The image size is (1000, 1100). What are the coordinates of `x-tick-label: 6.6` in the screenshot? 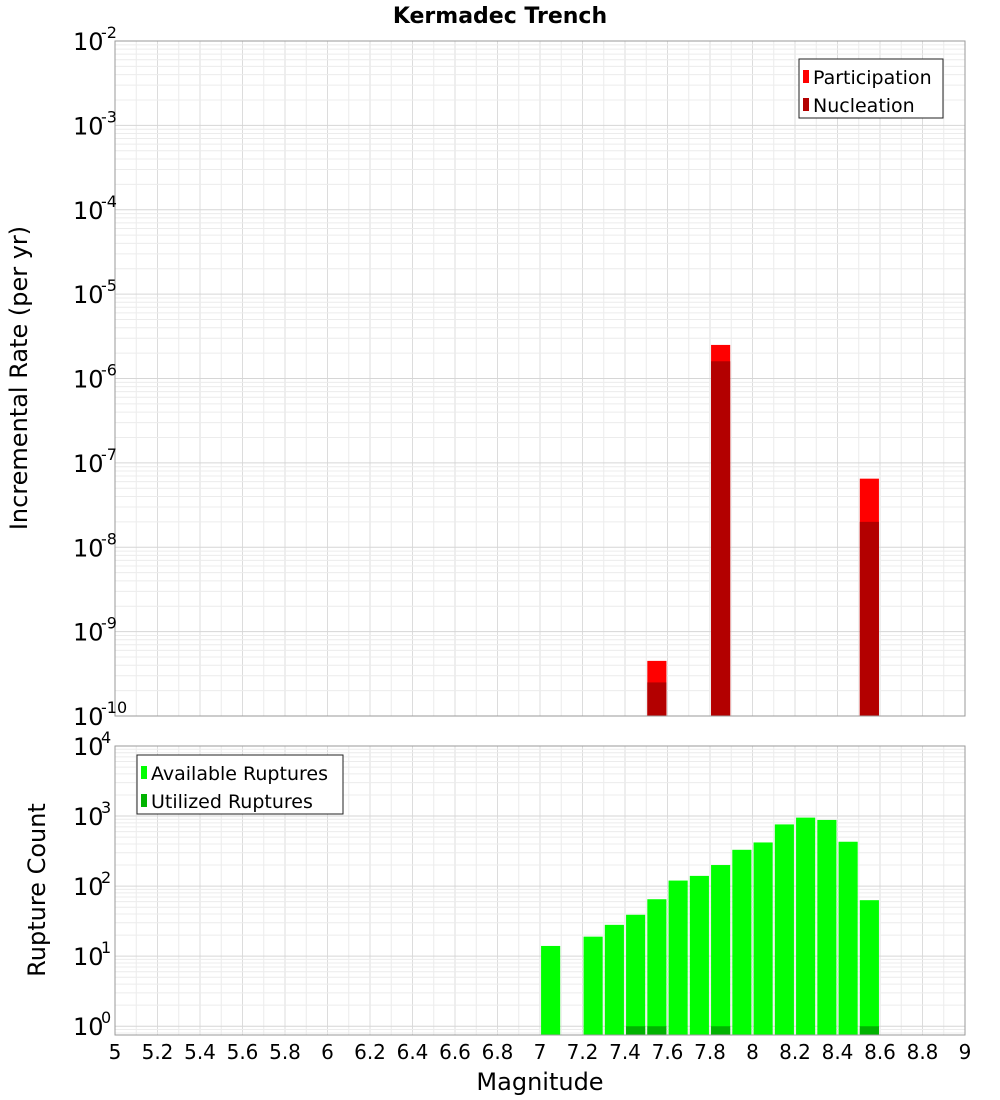 It's located at (455, 1052).